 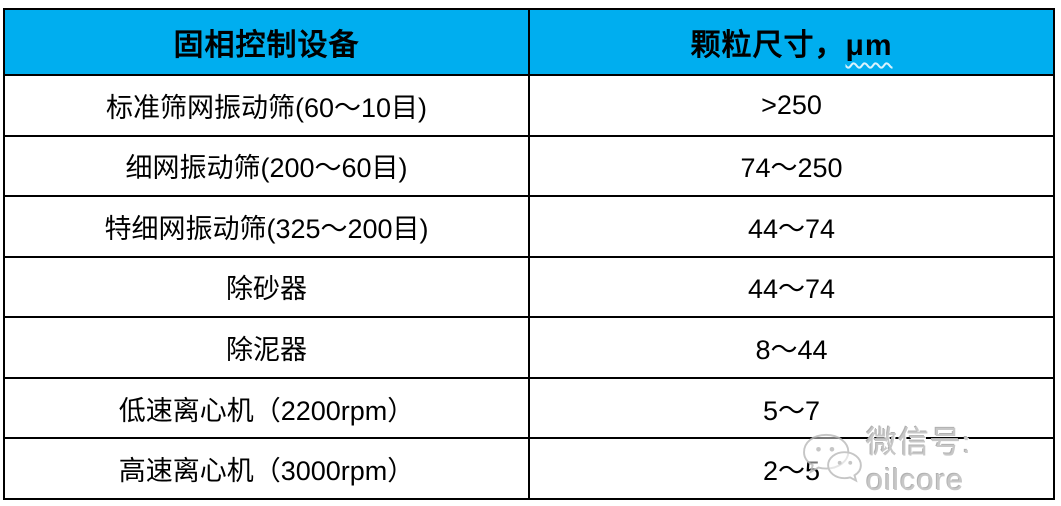 I want to click on table-header: 固相控制设备 颗粒尺寸，μm, so click(x=529, y=42).